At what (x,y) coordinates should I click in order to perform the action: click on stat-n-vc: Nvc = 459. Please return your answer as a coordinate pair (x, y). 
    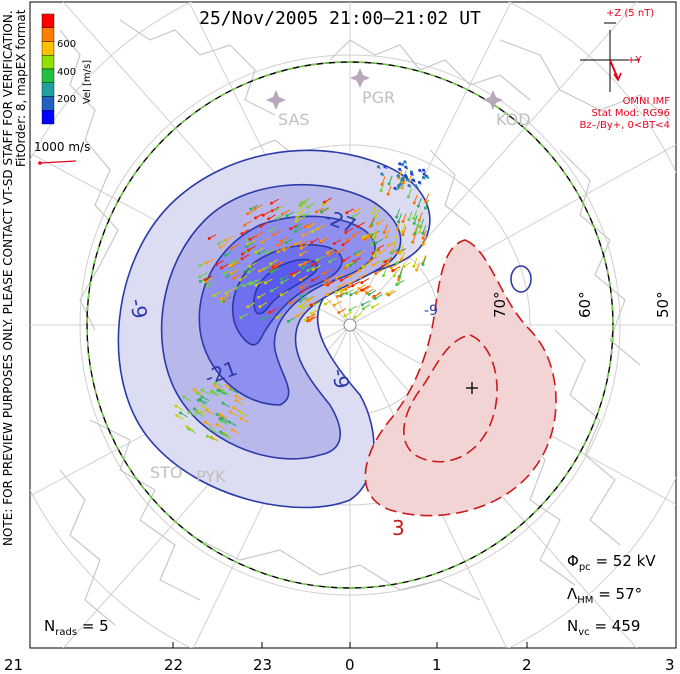
    Looking at the image, I should click on (604, 627).